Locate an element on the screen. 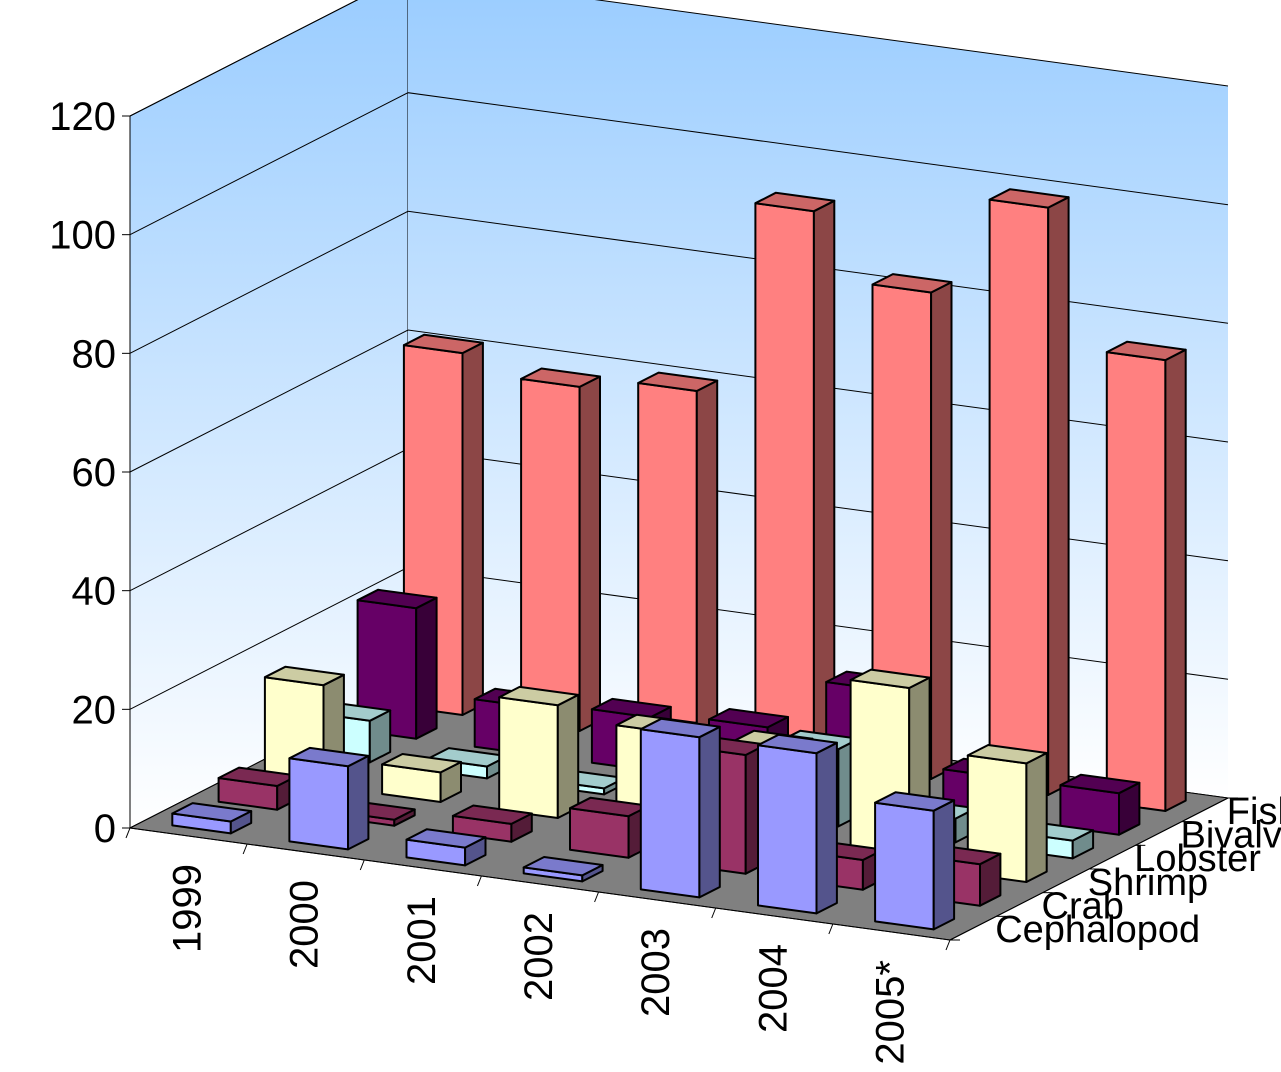 Image resolution: width=1281 pixels, height=1072 pixels. series-label: Bivalve is located at coordinates (1231, 836).